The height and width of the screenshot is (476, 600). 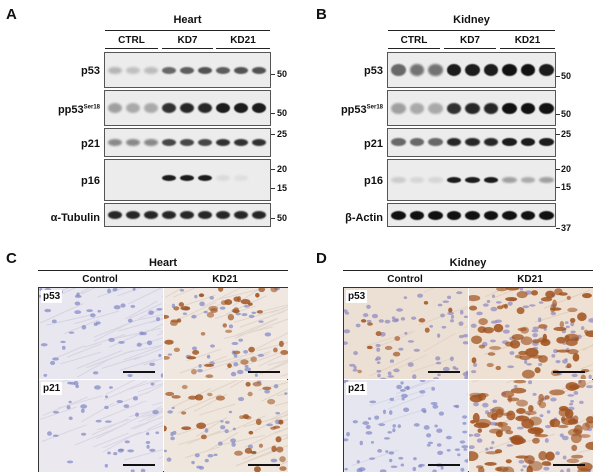 I want to click on panel-a-title: Heart, so click(x=187, y=20).